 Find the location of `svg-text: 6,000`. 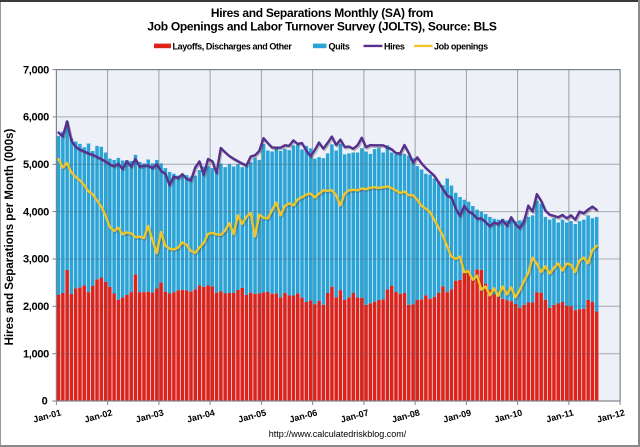

svg-text: 6,000 is located at coordinates (36, 118).